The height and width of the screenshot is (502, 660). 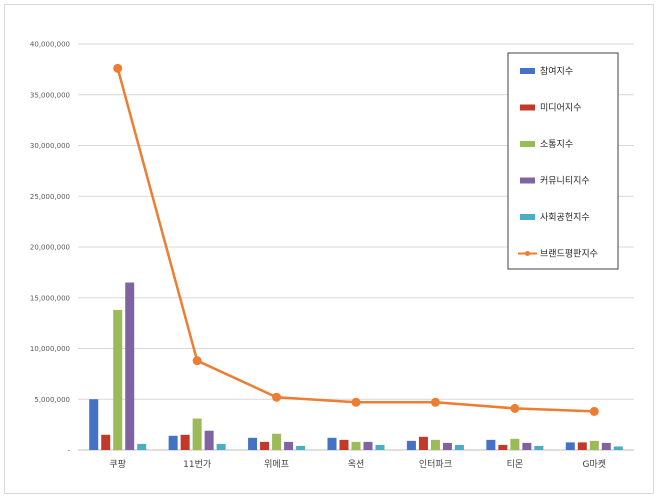 What do you see at coordinates (94, 424) in the screenshot?
I see `bar: 쿠팡 참여지수: 5000000` at bounding box center [94, 424].